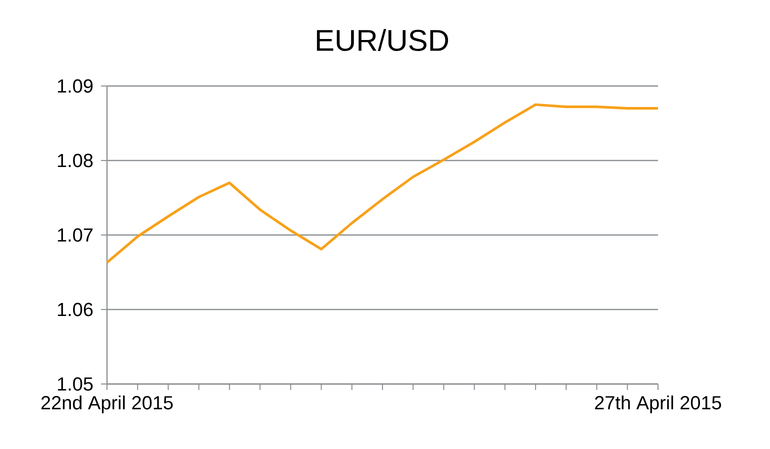 The height and width of the screenshot is (449, 770). What do you see at coordinates (382, 40) in the screenshot?
I see `chart-title: EUR/USD` at bounding box center [382, 40].